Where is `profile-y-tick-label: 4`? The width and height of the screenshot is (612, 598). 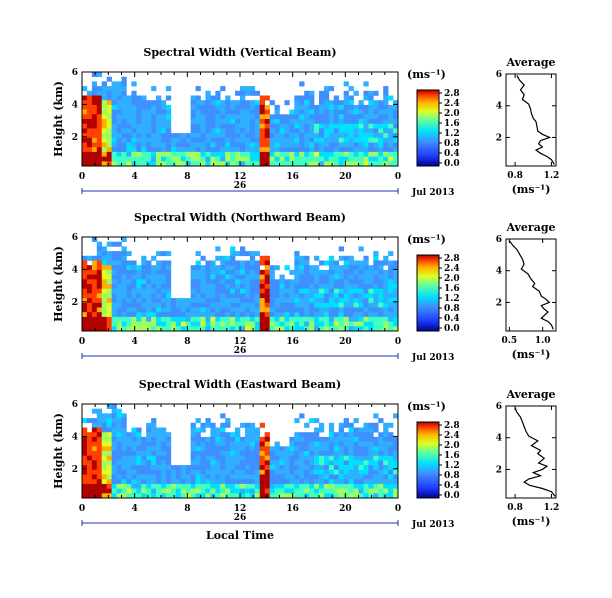 profile-y-tick-label: 4 is located at coordinates (499, 272).